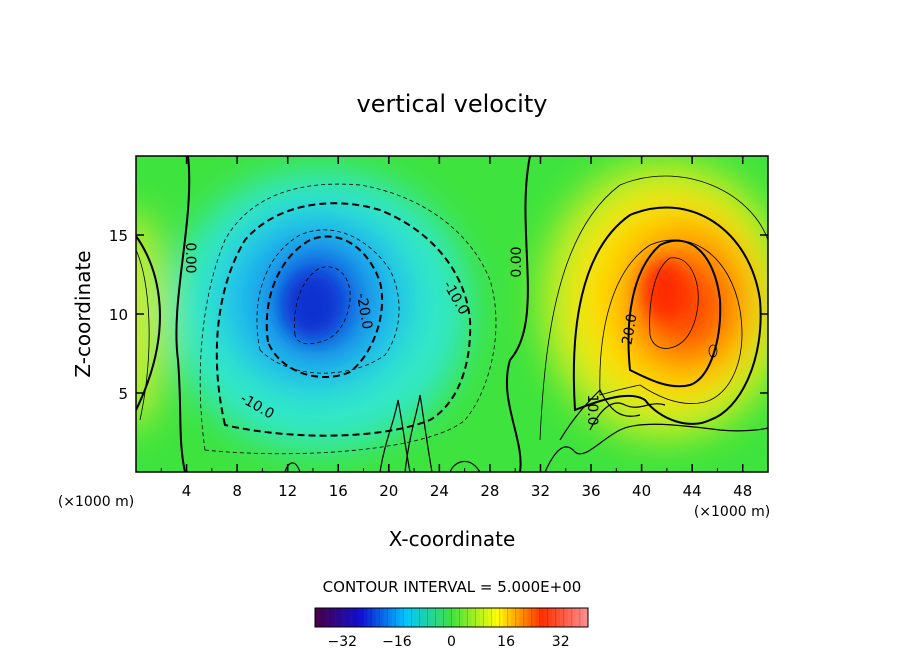 The height and width of the screenshot is (654, 904). I want to click on x-tick-label: 16, so click(338, 491).